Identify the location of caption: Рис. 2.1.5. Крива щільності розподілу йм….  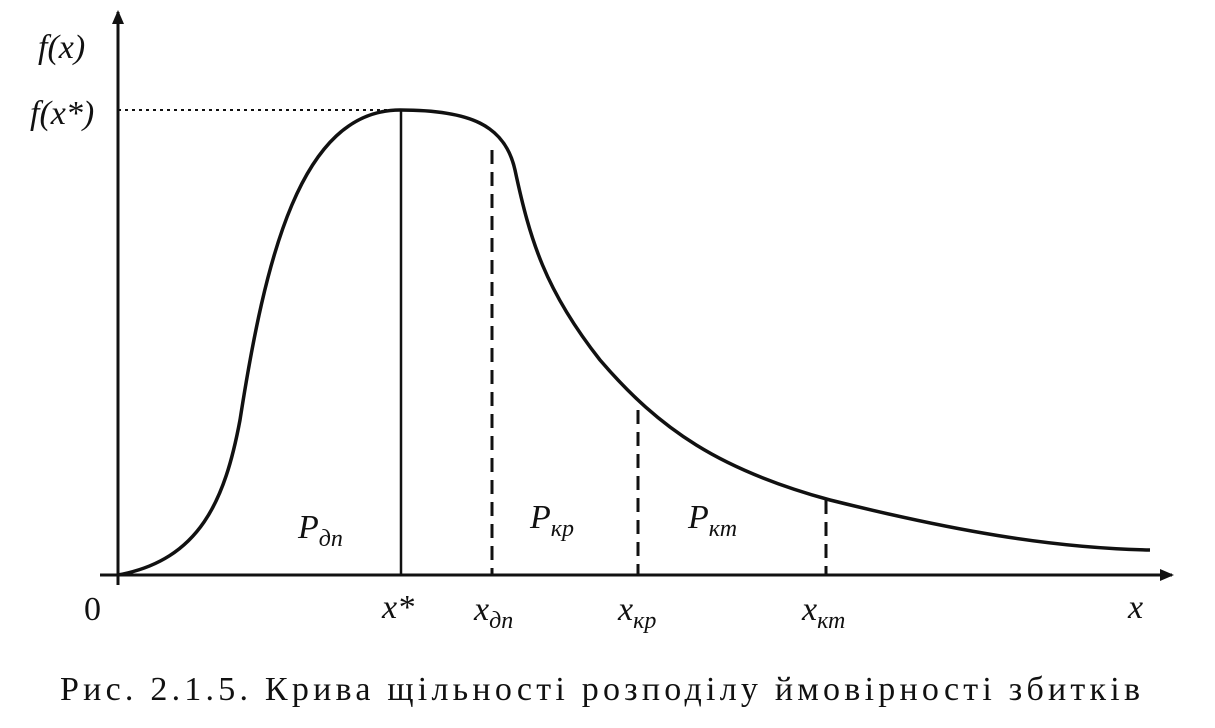
(600, 689).